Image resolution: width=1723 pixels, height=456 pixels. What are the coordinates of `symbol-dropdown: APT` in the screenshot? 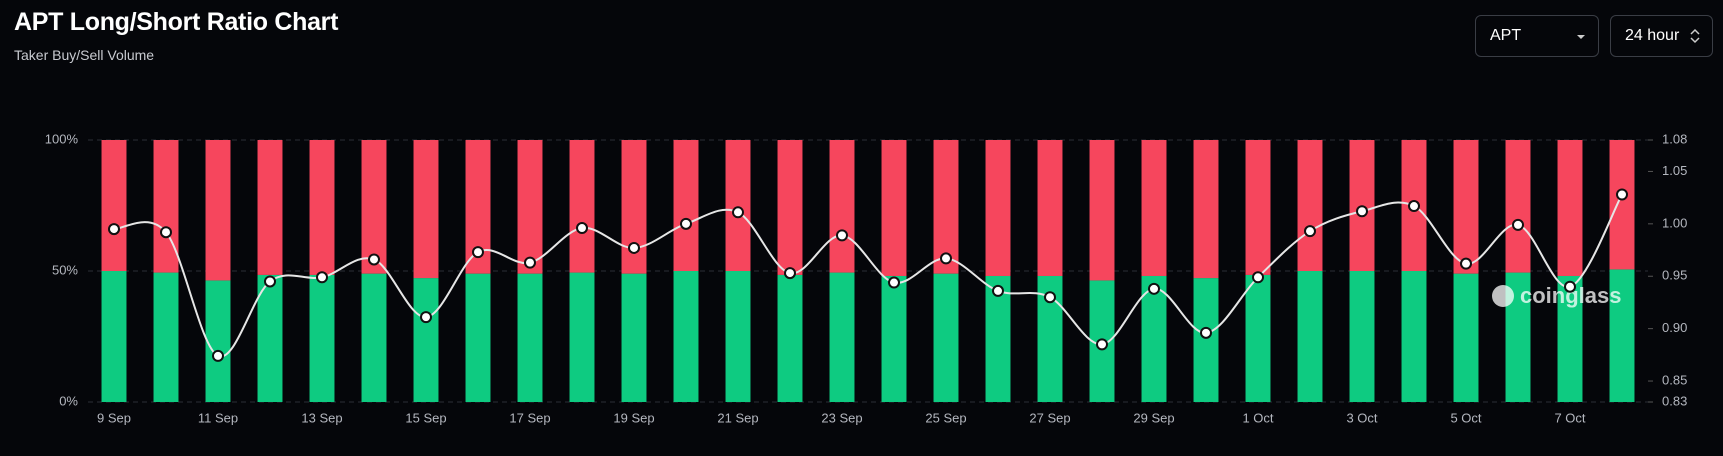 It's located at (1537, 36).